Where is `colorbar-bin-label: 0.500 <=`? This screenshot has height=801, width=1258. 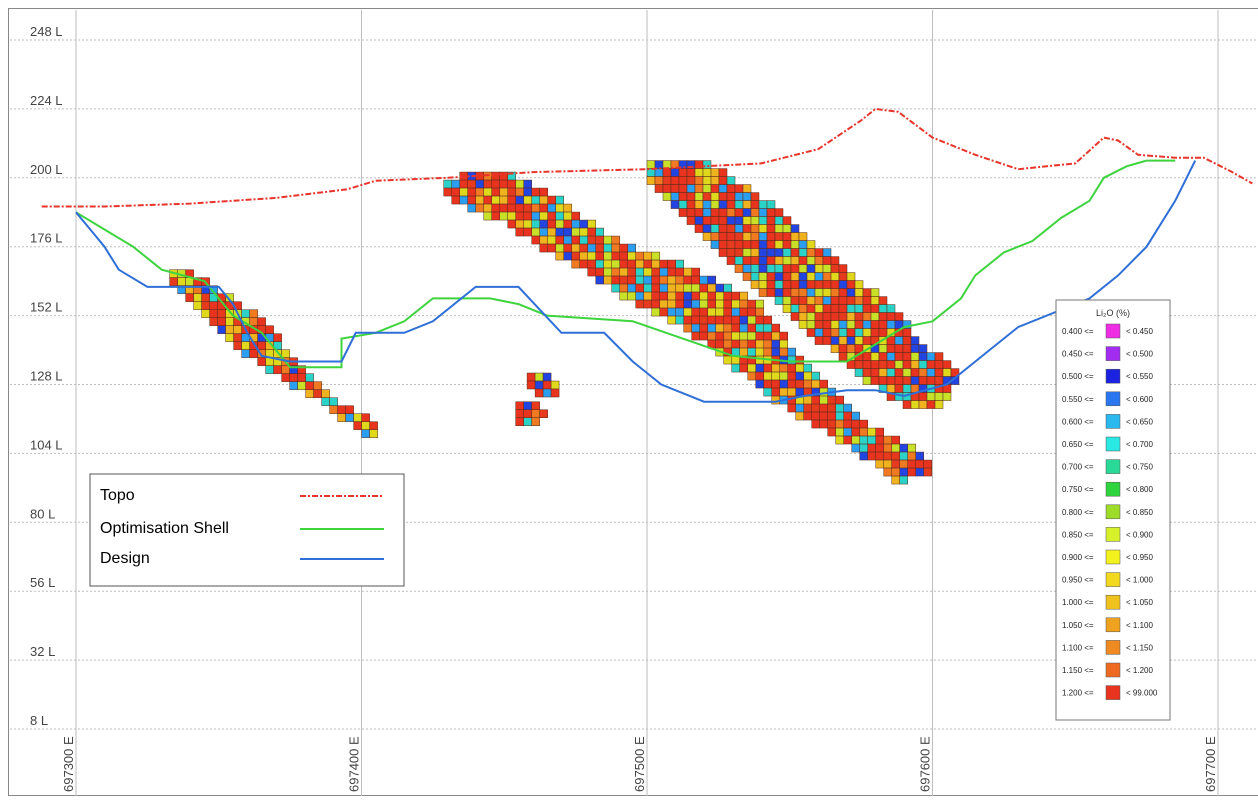
colorbar-bin-label: 0.500 <= is located at coordinates (1078, 376).